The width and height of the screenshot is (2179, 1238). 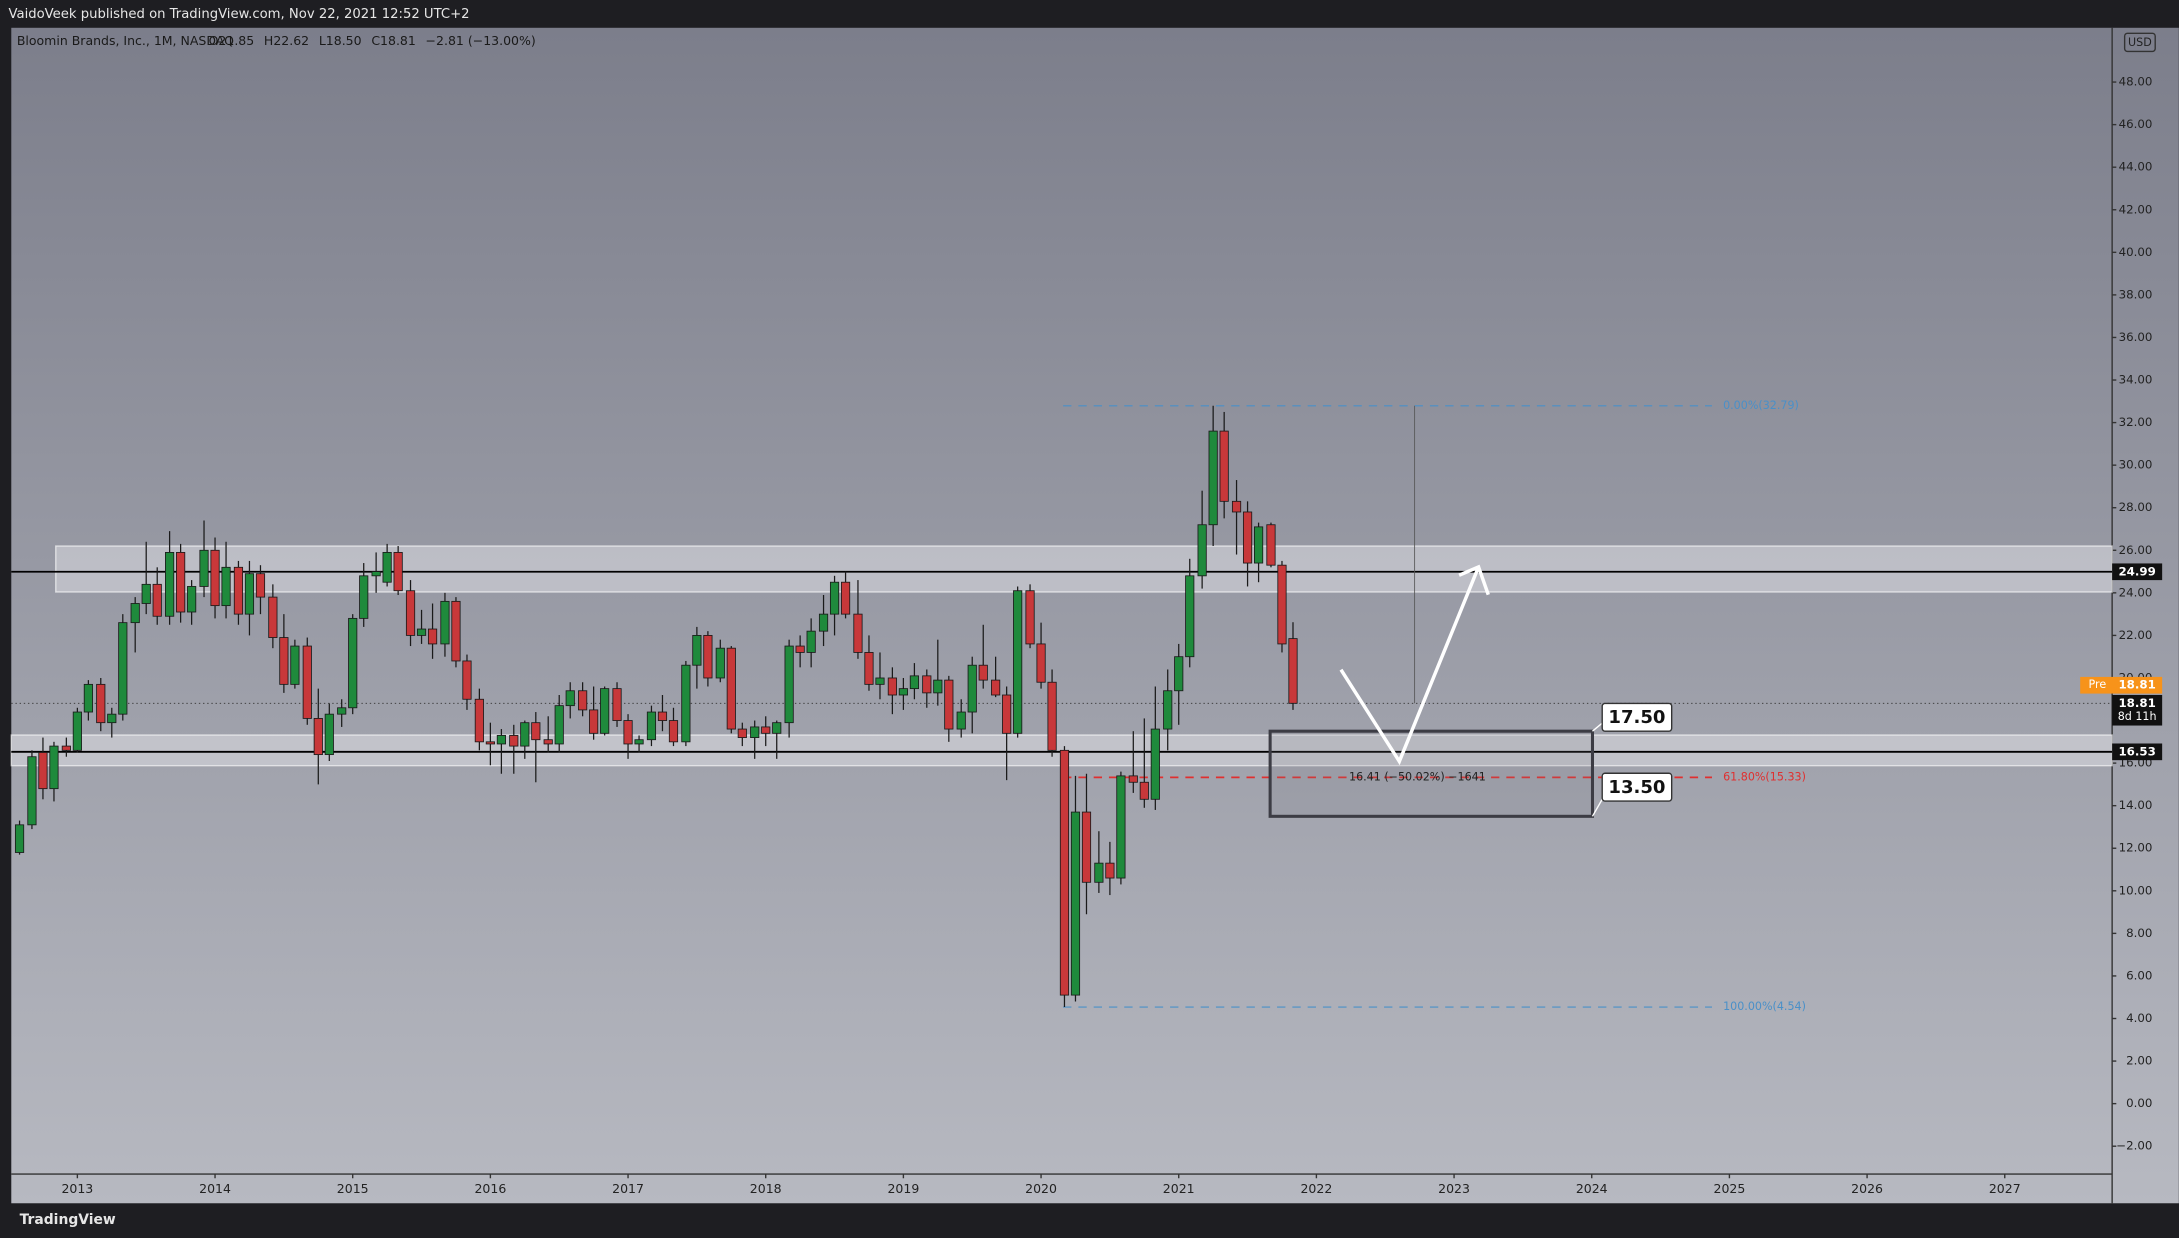 What do you see at coordinates (2137, 716) in the screenshot?
I see `countdown: 8d 11h` at bounding box center [2137, 716].